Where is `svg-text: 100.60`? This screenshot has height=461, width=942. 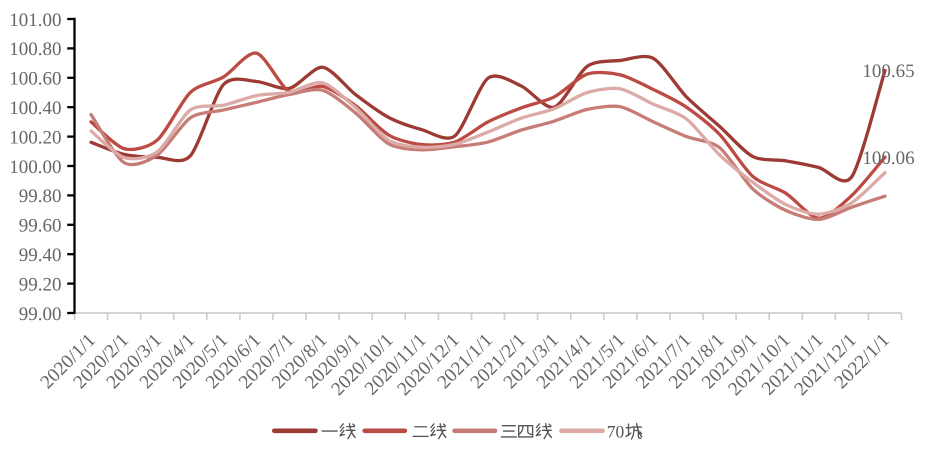 svg-text: 100.60 is located at coordinates (35, 79).